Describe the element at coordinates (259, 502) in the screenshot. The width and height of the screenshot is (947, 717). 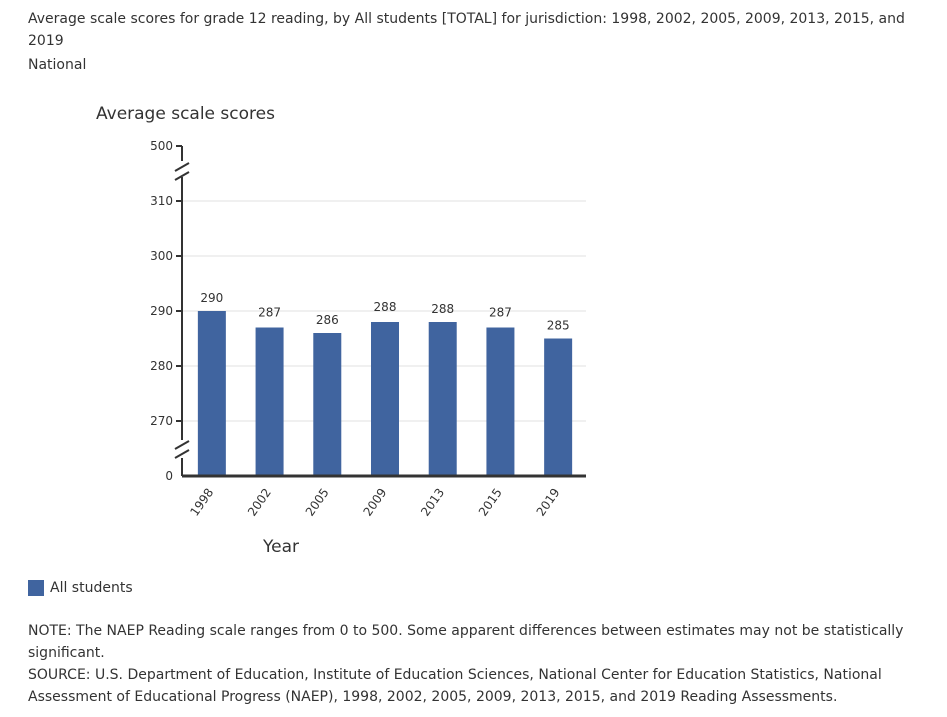
I see `x-tick-label: 2002` at that location.